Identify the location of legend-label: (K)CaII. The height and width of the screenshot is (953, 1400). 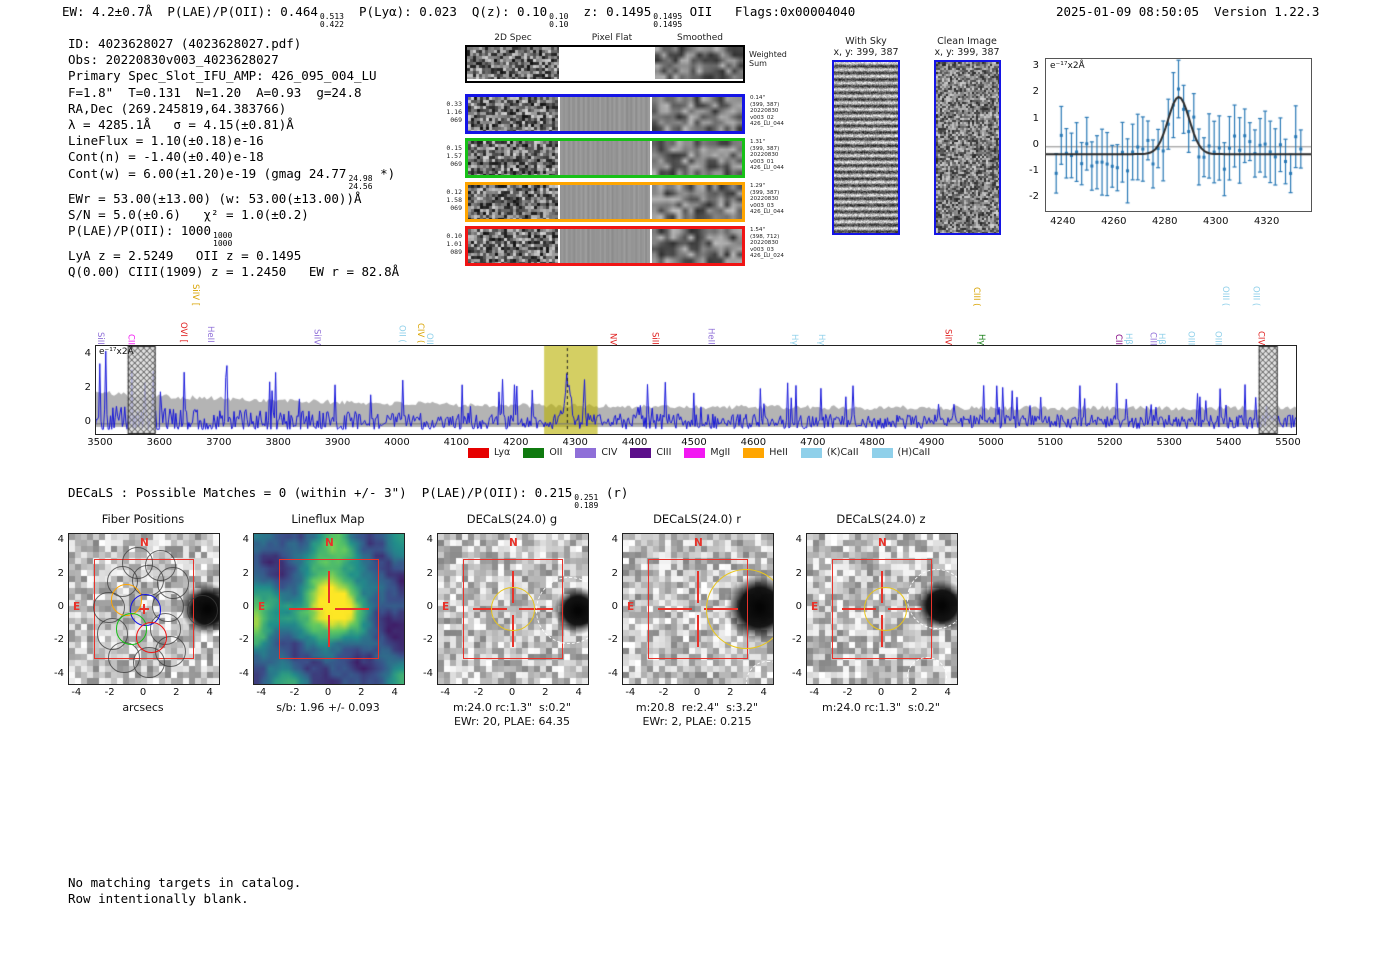
(842, 452).